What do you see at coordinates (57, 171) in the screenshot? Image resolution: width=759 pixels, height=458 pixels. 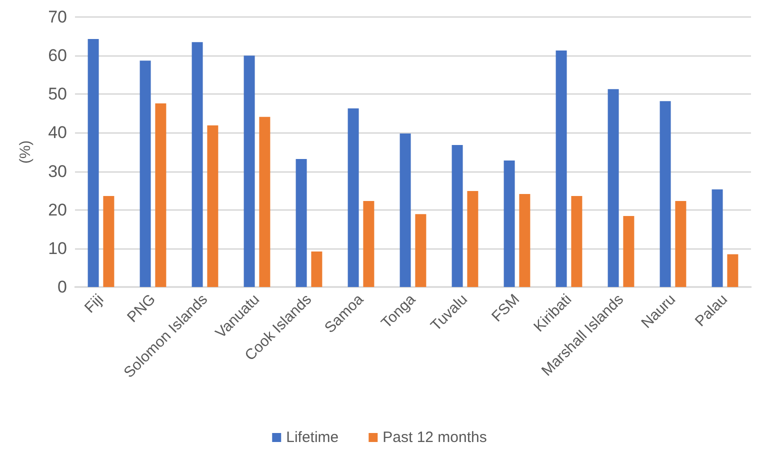 I see `y-tick-label: 30` at bounding box center [57, 171].